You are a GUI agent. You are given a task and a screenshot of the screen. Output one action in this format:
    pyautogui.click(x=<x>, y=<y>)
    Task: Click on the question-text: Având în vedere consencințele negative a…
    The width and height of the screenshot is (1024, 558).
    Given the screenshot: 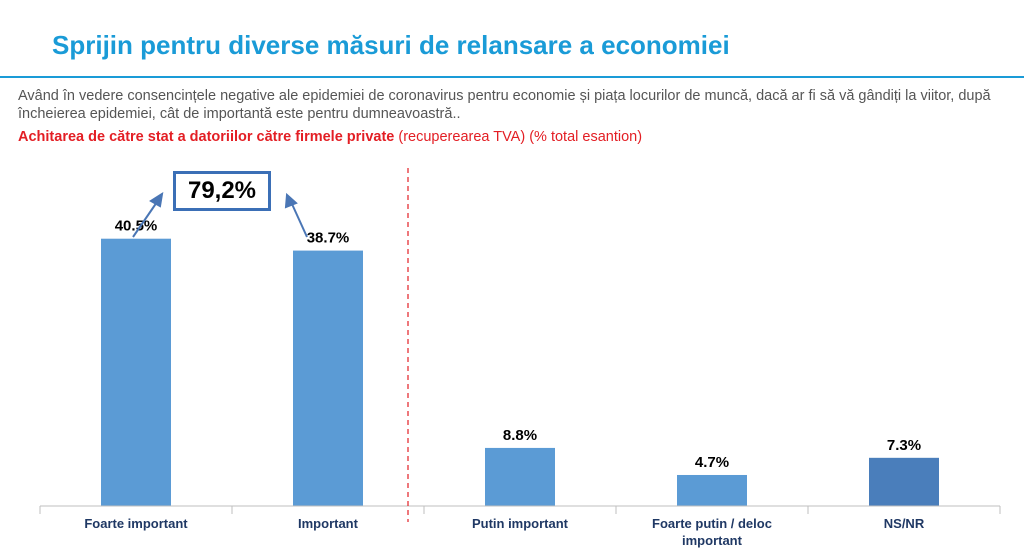 What is the action you would take?
    pyautogui.click(x=504, y=105)
    